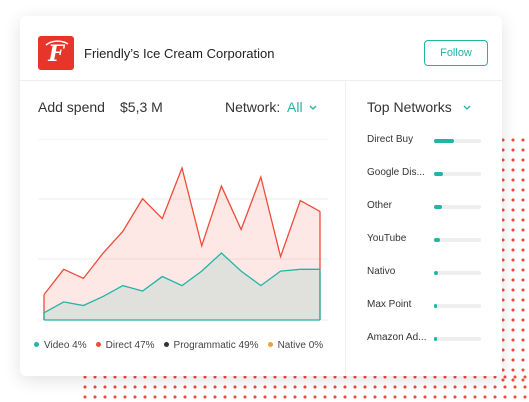  What do you see at coordinates (179, 53) in the screenshot?
I see `company-name: Friendly’s Ice Cream Corporation` at bounding box center [179, 53].